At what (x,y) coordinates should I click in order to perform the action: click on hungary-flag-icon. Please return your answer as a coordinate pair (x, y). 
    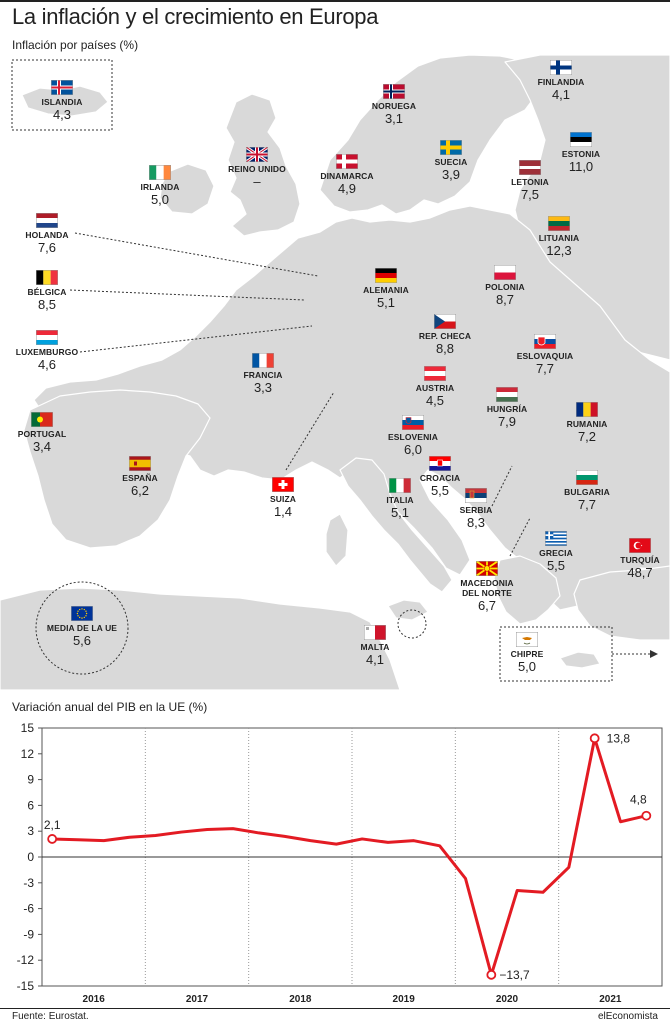
    Looking at the image, I should click on (507, 394).